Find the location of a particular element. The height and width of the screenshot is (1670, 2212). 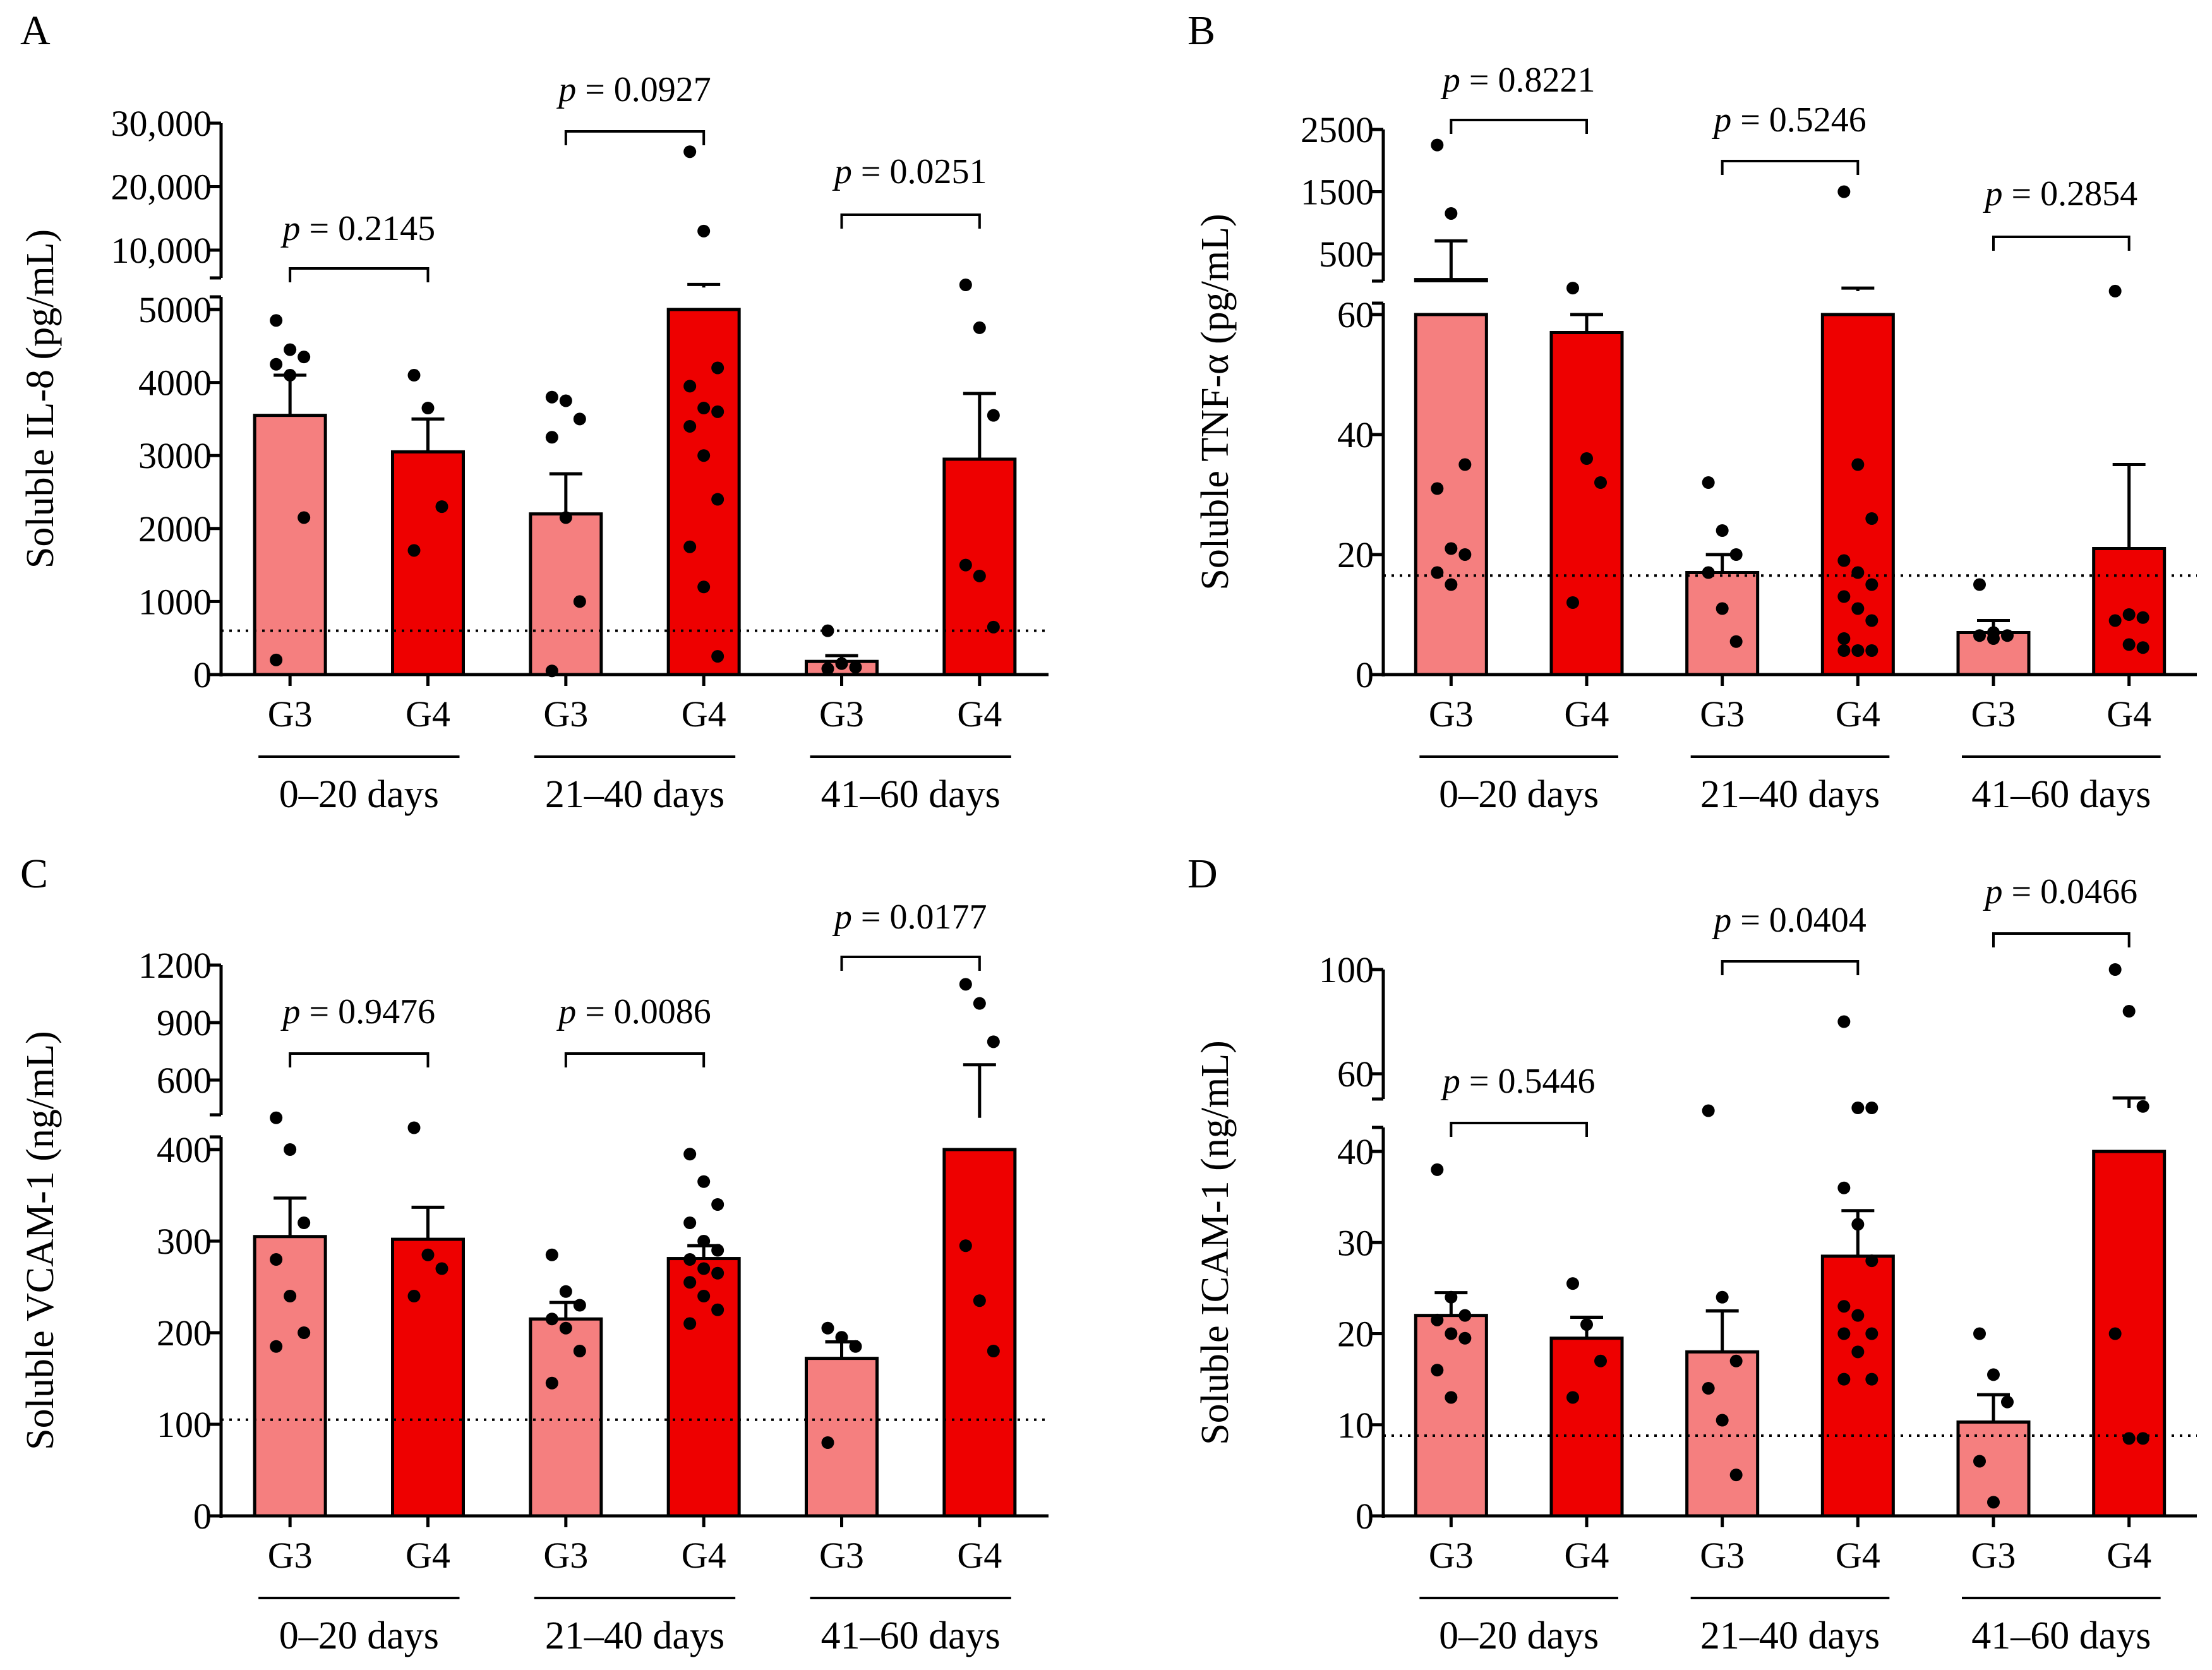

axis-break-gap is located at coordinates (979, 1126).